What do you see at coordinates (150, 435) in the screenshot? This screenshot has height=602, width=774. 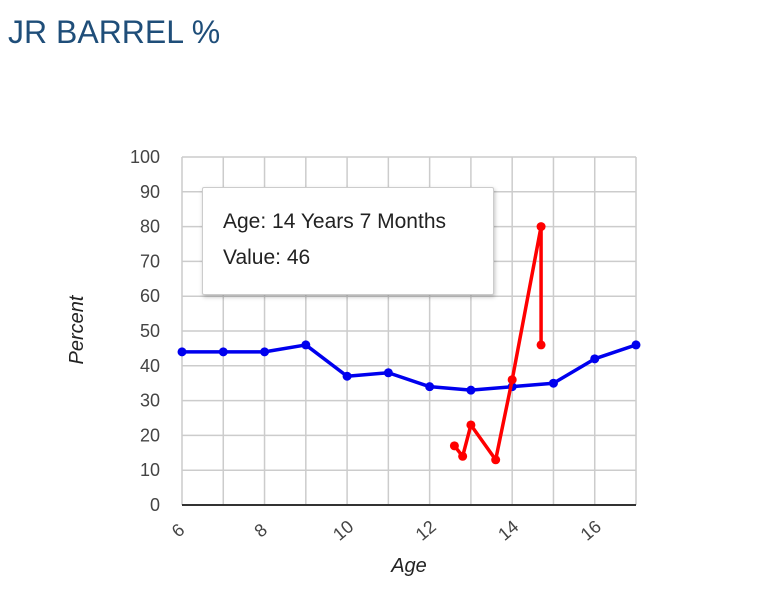 I see `y-tick-label: 20` at bounding box center [150, 435].